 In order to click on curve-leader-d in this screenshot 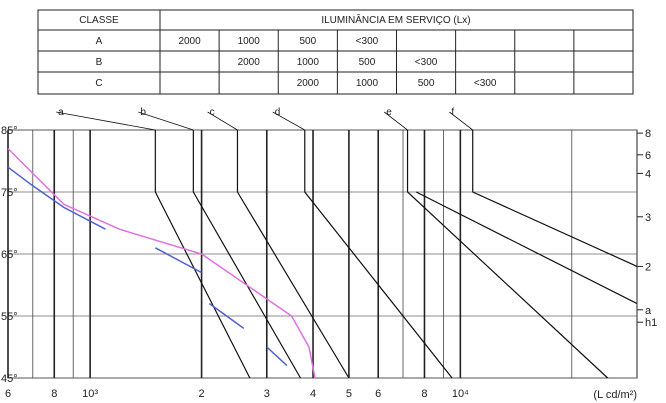, I will do `click(288, 121)`.